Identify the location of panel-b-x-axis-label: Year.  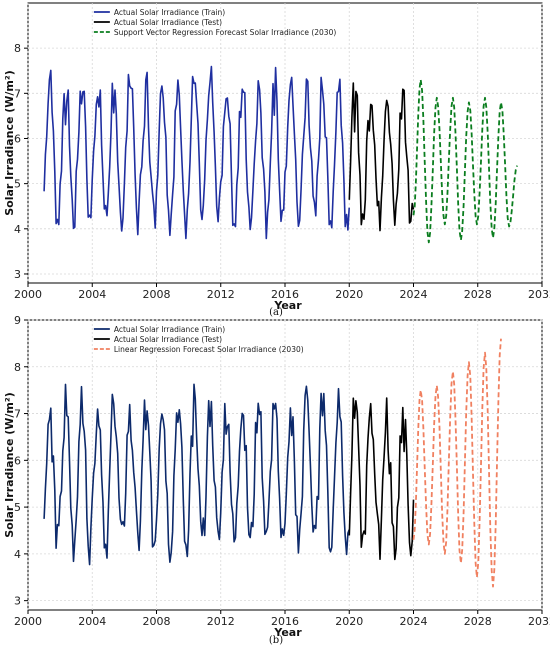
(287, 632).